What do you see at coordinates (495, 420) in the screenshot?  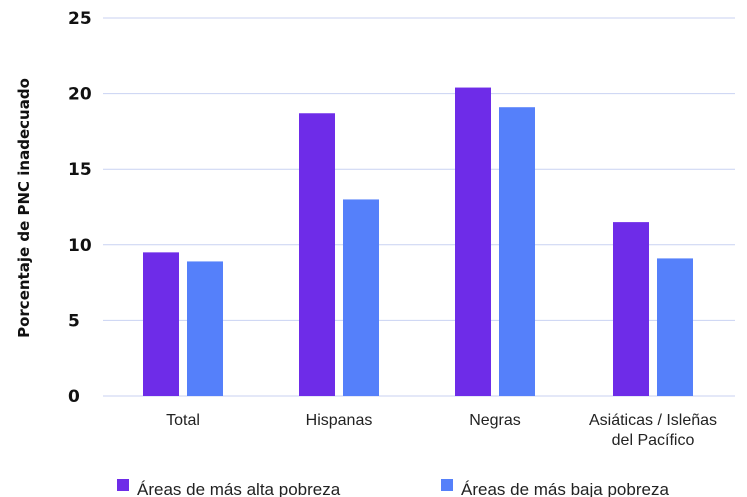 I see `x-category-label: Negras` at bounding box center [495, 420].